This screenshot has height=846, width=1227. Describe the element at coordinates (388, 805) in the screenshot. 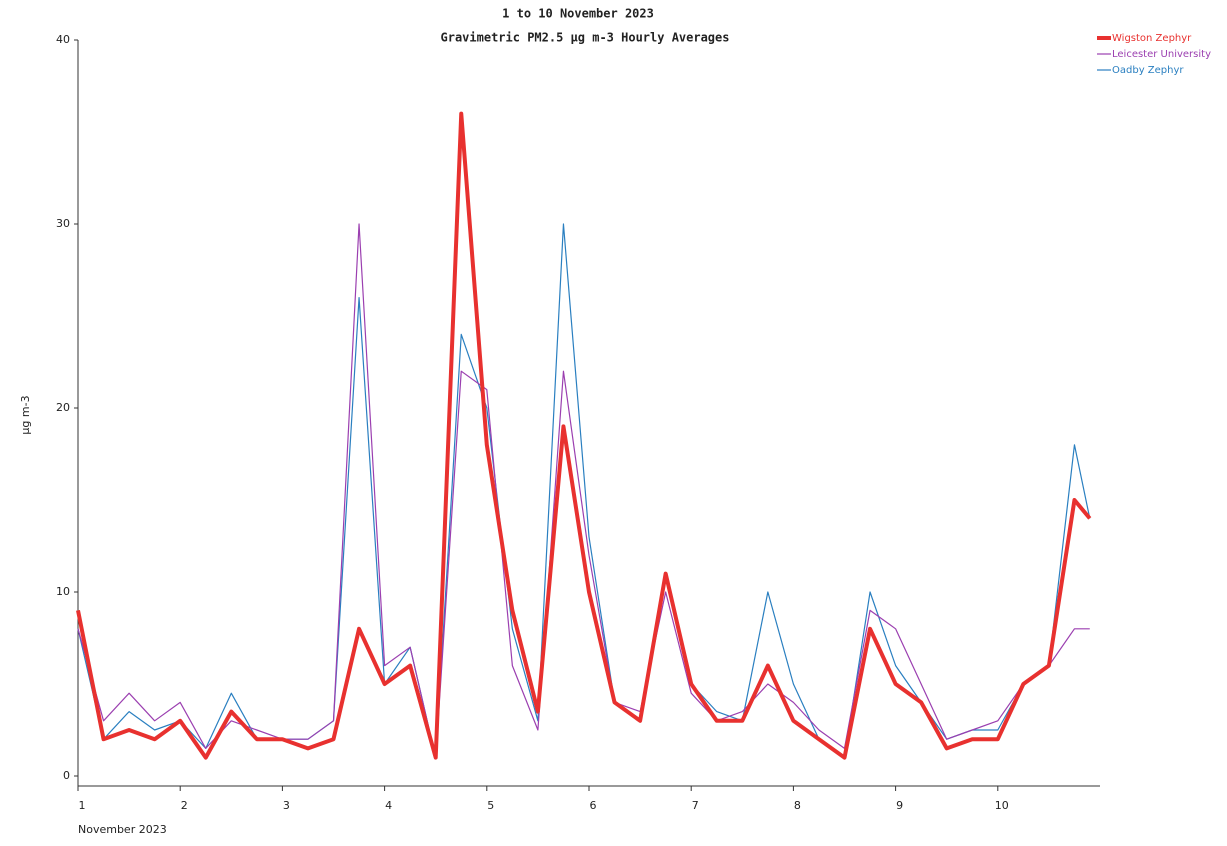

I see `x-tick-label: 4` at that location.